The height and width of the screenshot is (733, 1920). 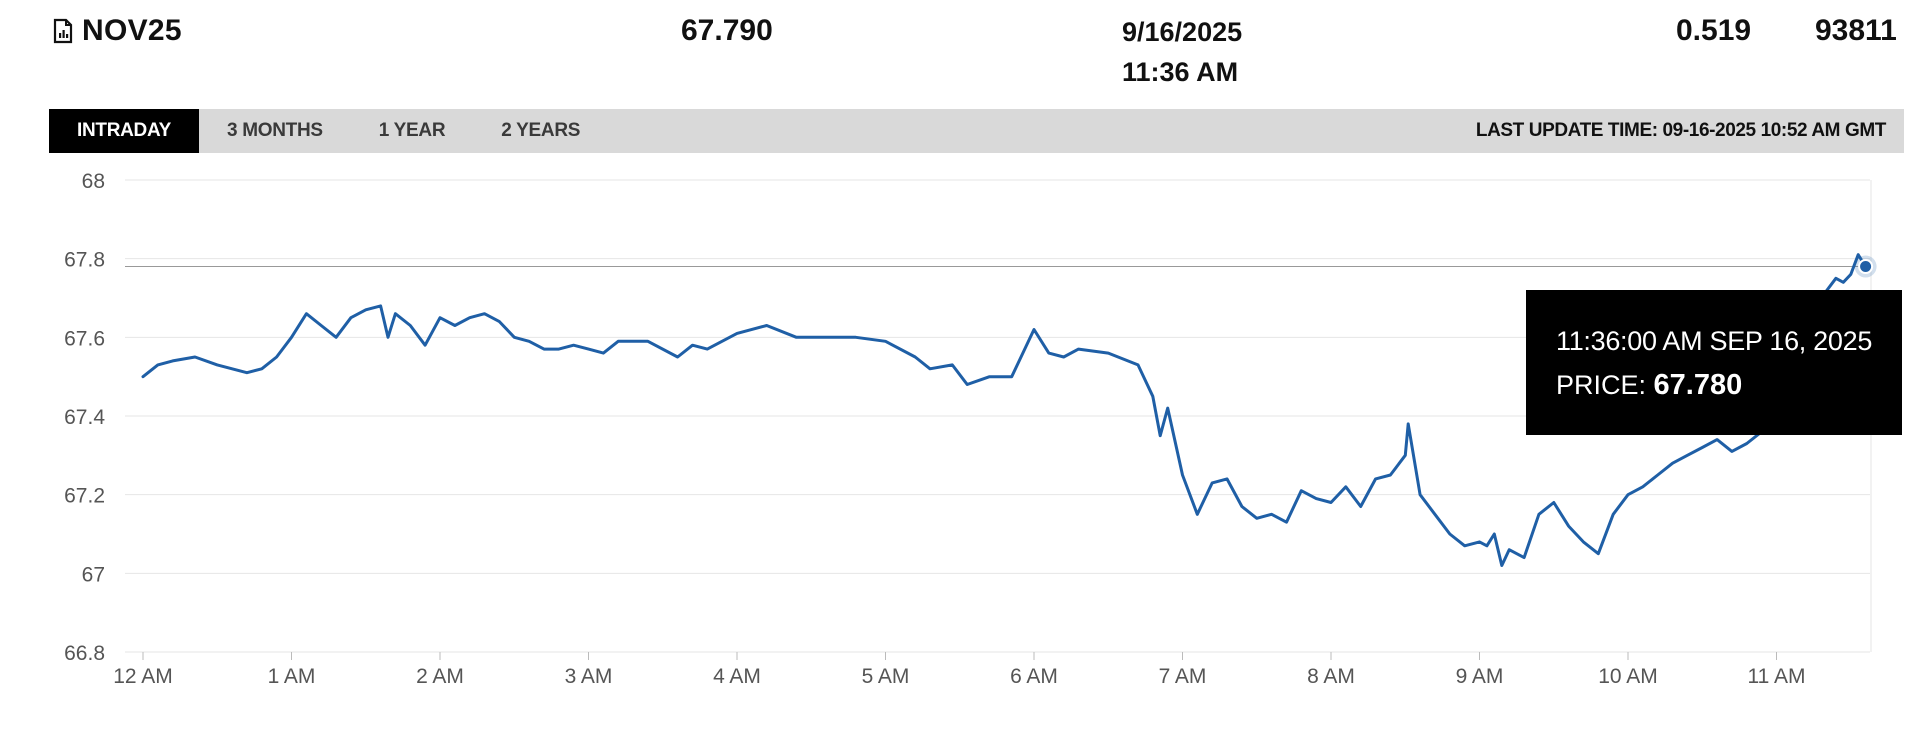 What do you see at coordinates (1866, 267) in the screenshot?
I see `hover-marker-point` at bounding box center [1866, 267].